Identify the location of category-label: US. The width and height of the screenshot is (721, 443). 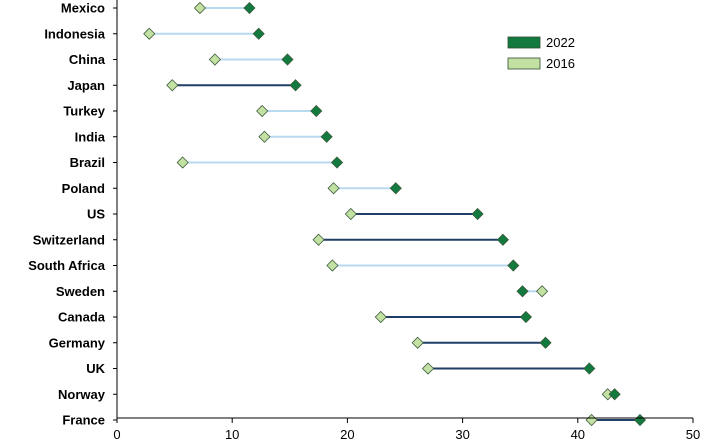
(96, 214).